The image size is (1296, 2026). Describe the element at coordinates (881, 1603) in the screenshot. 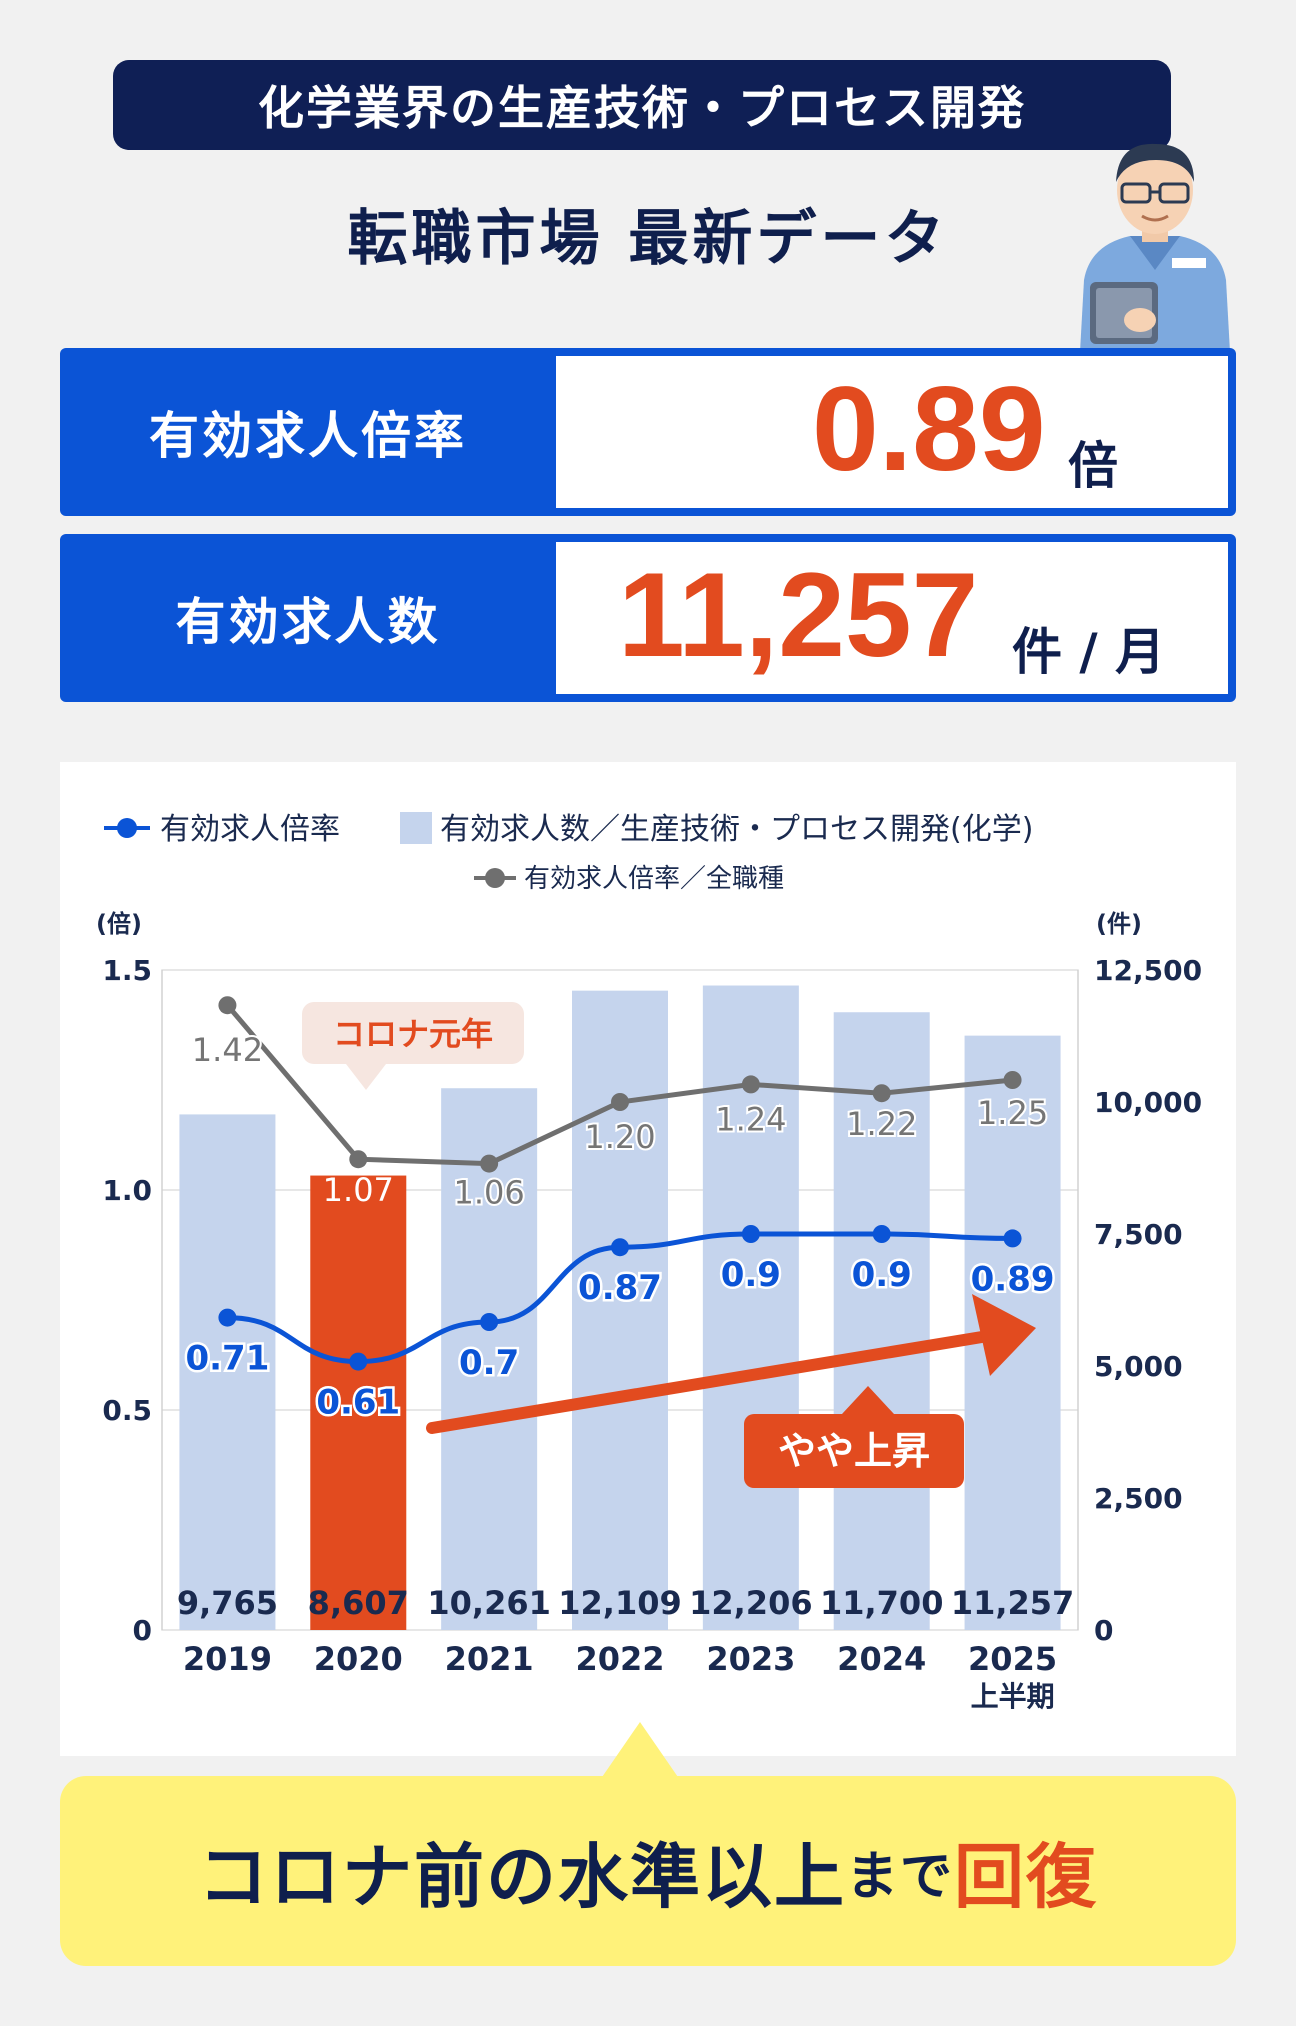

I see `bar-value-label: 11,700` at that location.